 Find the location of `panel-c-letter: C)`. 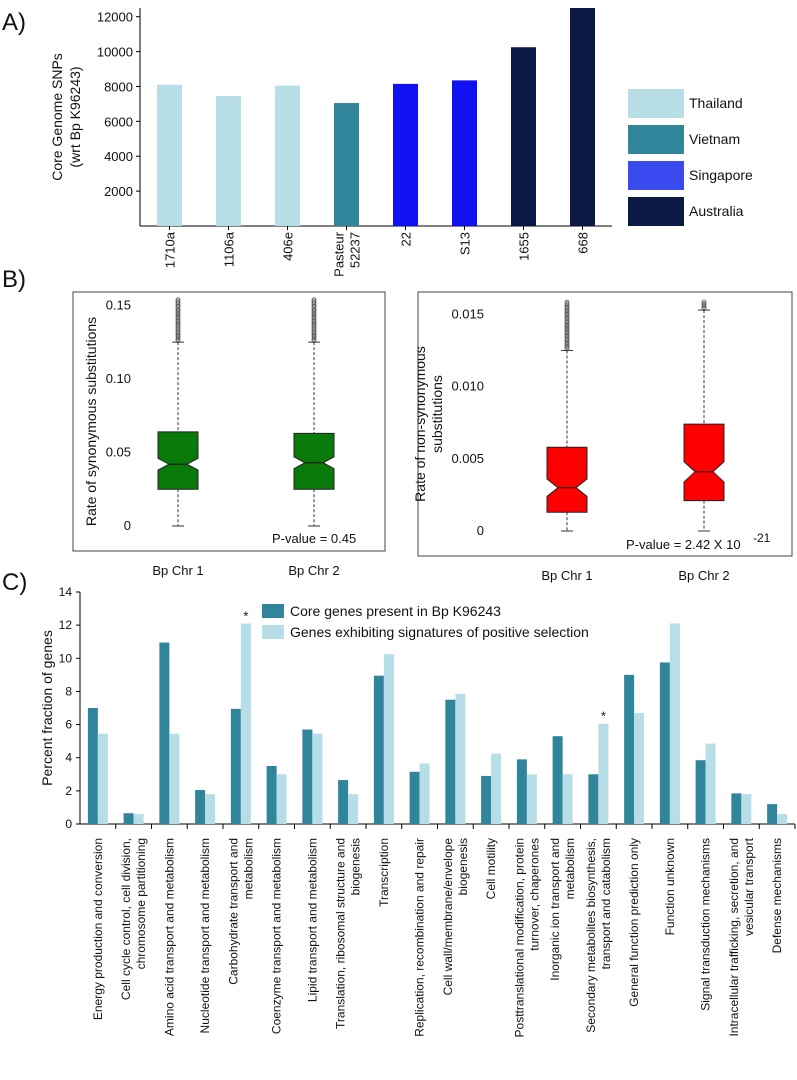

panel-c-letter: C) is located at coordinates (14, 582).